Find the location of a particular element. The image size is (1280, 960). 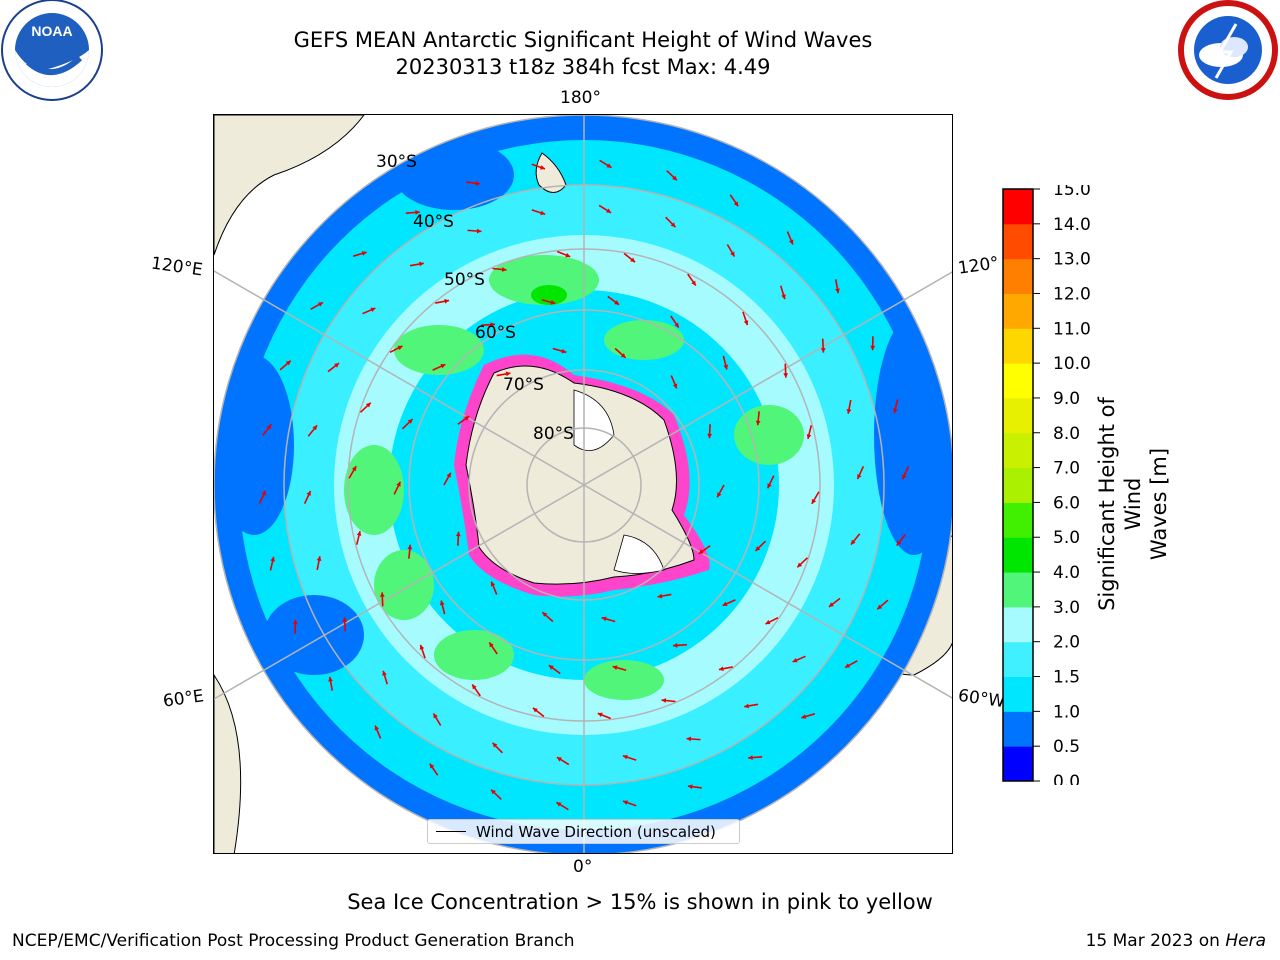

colorbar-tick-label: 7.0 is located at coordinates (1066, 469).